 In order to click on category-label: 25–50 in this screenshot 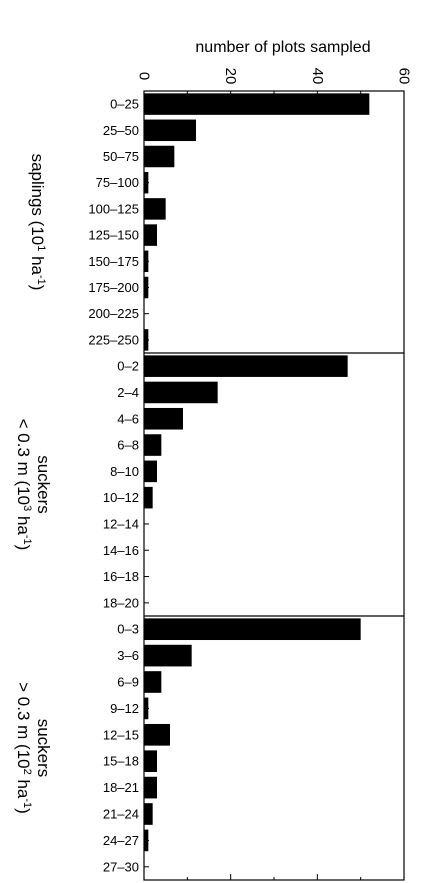, I will do `click(121, 130)`.